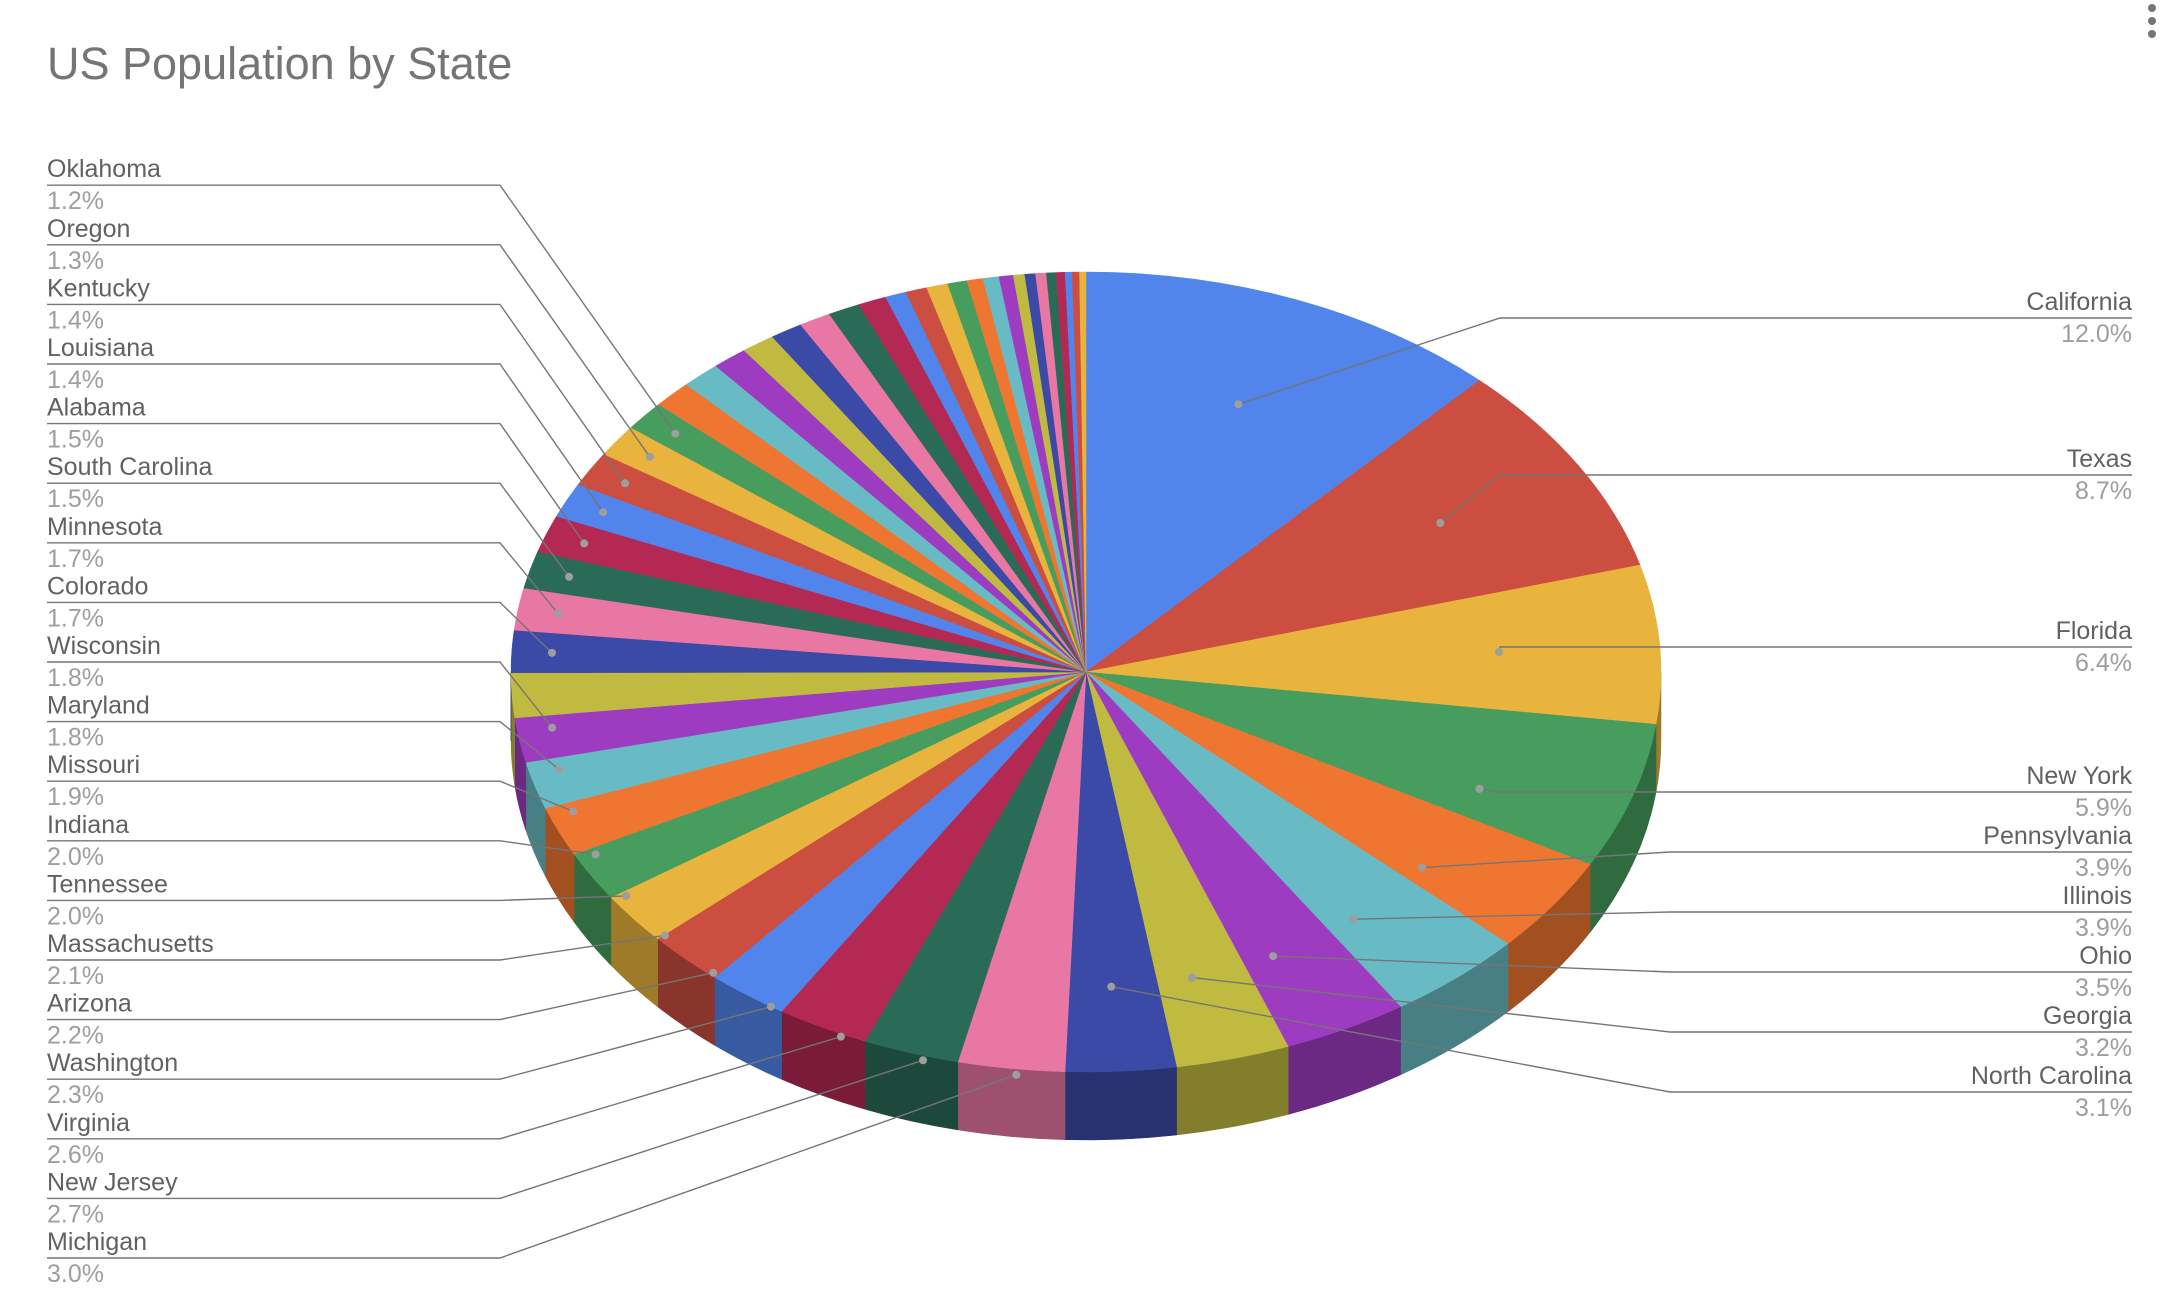  I want to click on slice-value-label: 2.2%, so click(75, 1036).